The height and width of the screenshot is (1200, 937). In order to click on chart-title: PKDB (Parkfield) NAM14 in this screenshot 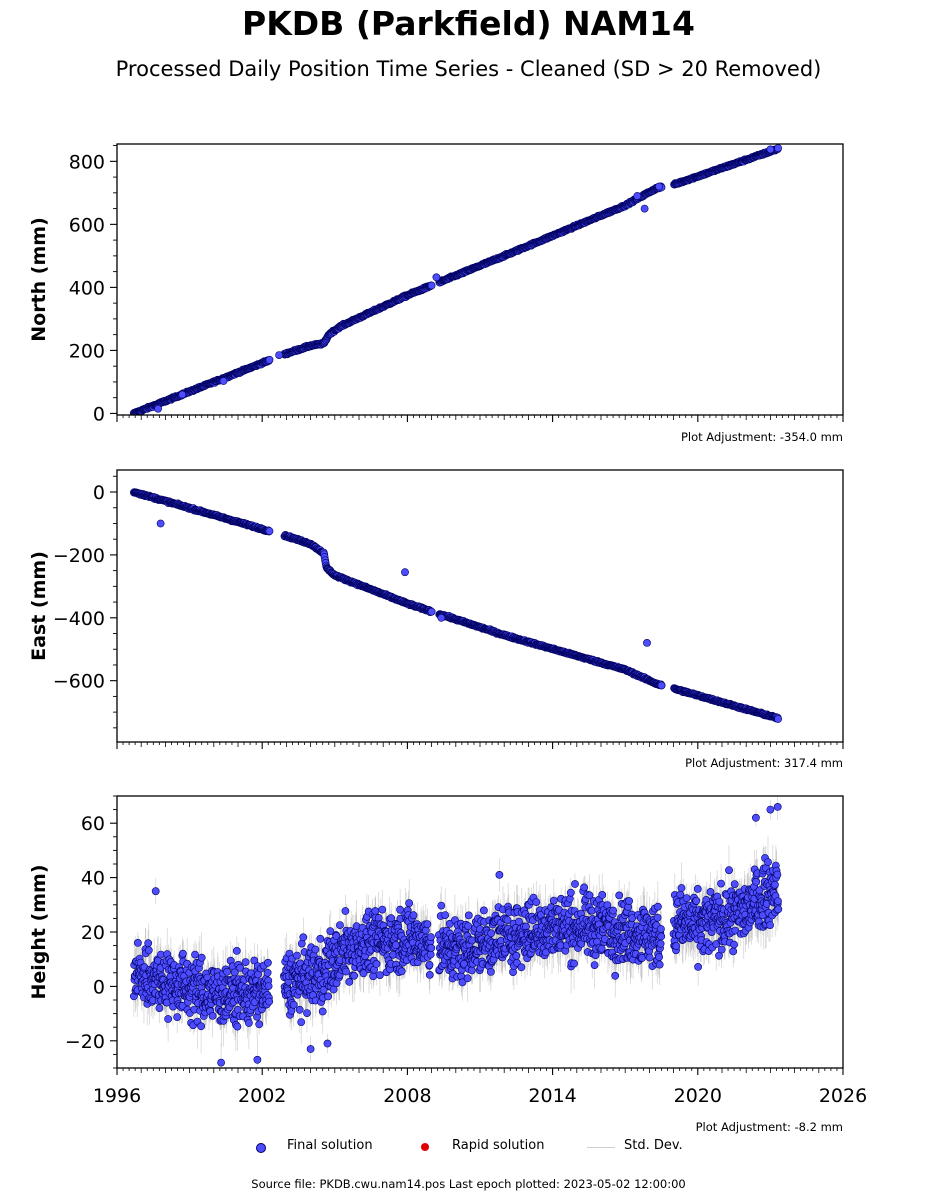, I will do `click(468, 23)`.